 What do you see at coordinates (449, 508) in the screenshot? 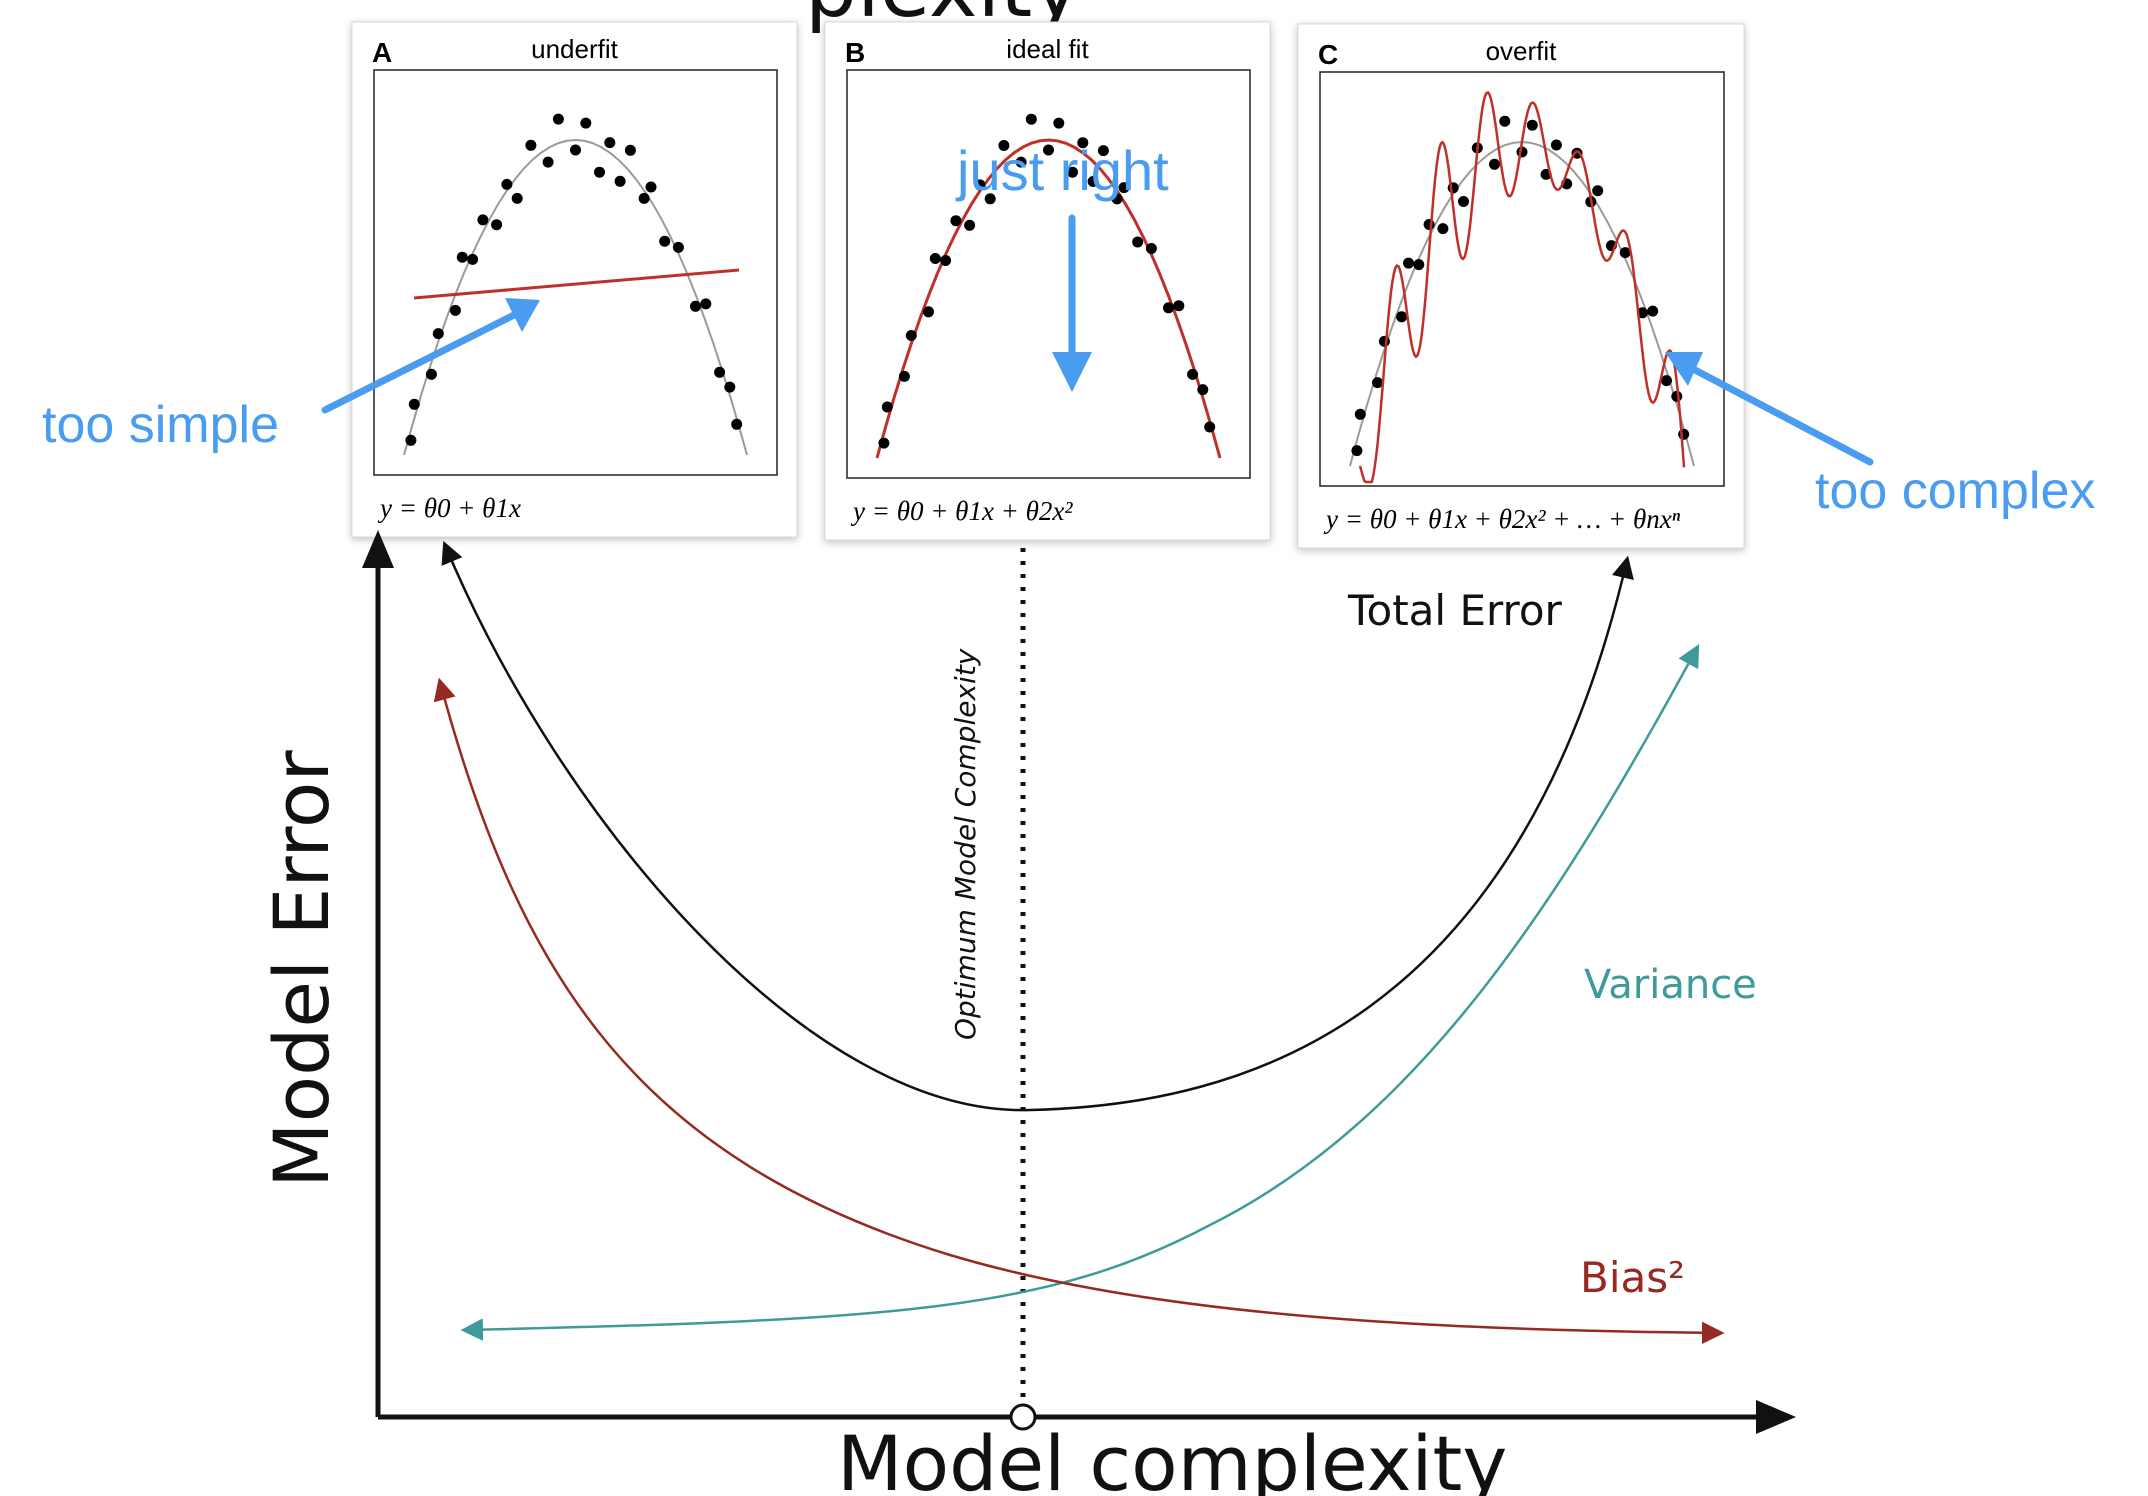
I see `panel-formula: y = θ0 + θ1x` at bounding box center [449, 508].